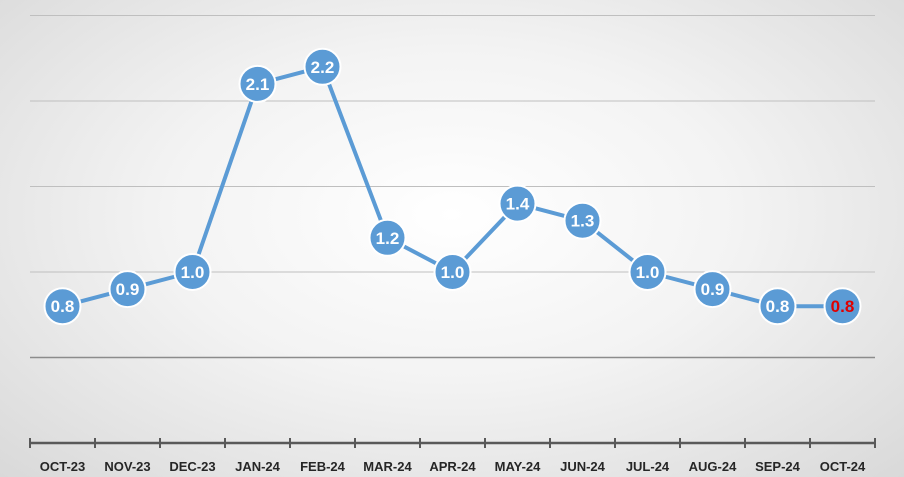 Image resolution: width=904 pixels, height=477 pixels. What do you see at coordinates (778, 466) in the screenshot?
I see `x-tick-label: SEP-24` at bounding box center [778, 466].